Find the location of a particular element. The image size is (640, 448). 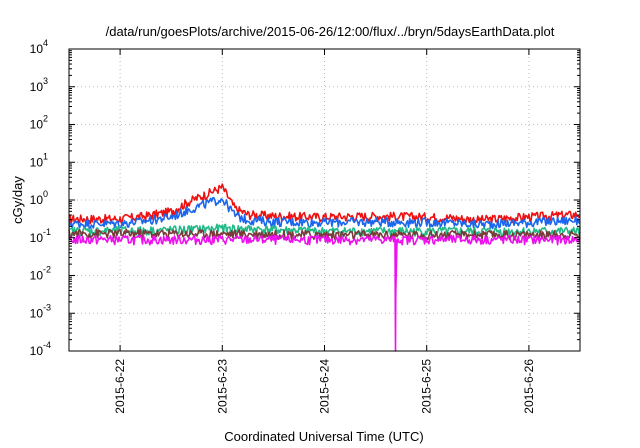

y-tick-exponent: 2 is located at coordinates (45, 119).